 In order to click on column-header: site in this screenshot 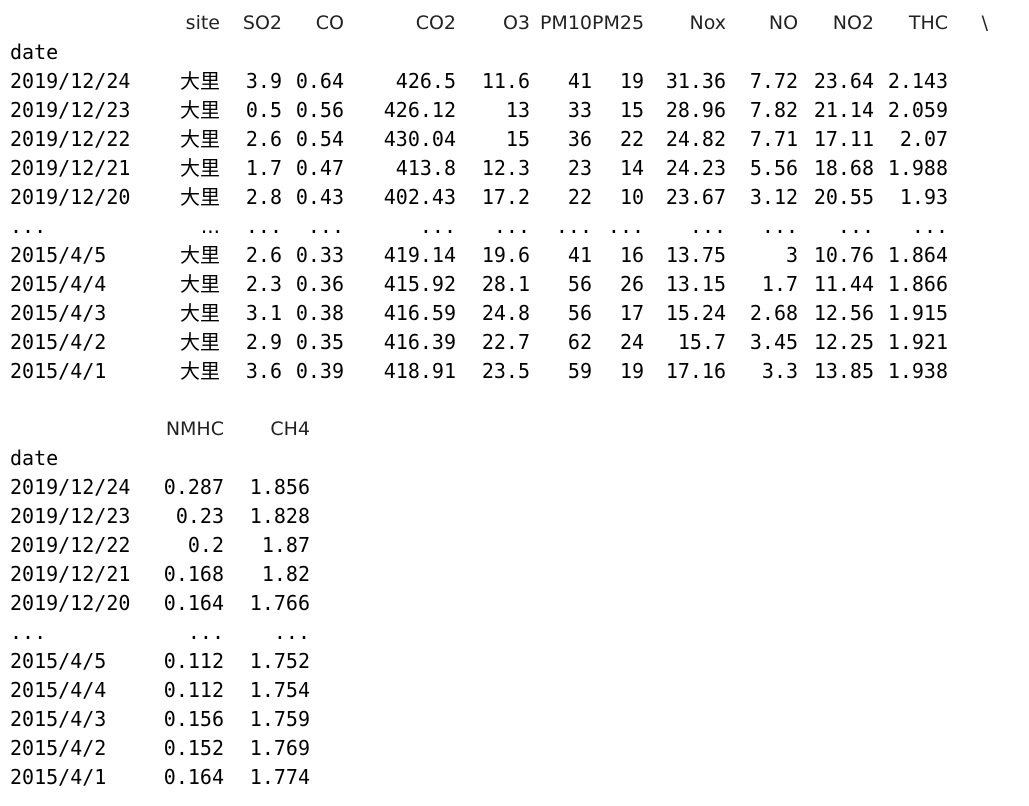, I will do `click(202, 23)`.